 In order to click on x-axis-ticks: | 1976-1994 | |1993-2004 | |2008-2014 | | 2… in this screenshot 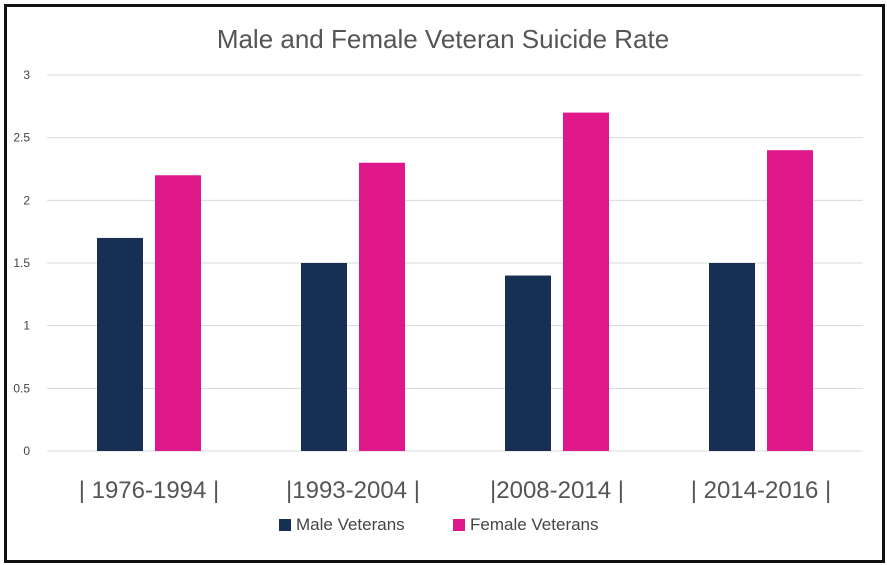, I will do `click(455, 490)`.